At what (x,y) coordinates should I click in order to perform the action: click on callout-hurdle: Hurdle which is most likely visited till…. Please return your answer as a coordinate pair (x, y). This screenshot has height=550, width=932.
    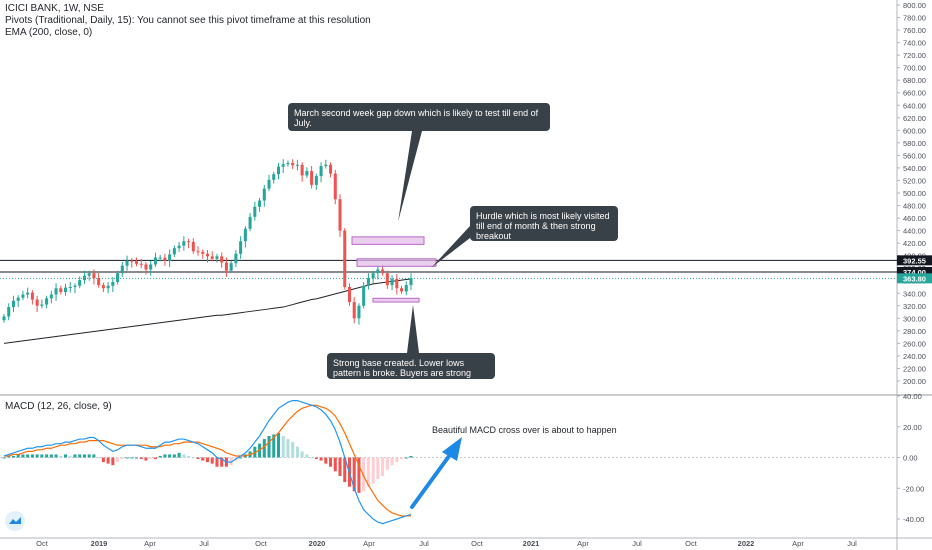
    Looking at the image, I should click on (544, 223).